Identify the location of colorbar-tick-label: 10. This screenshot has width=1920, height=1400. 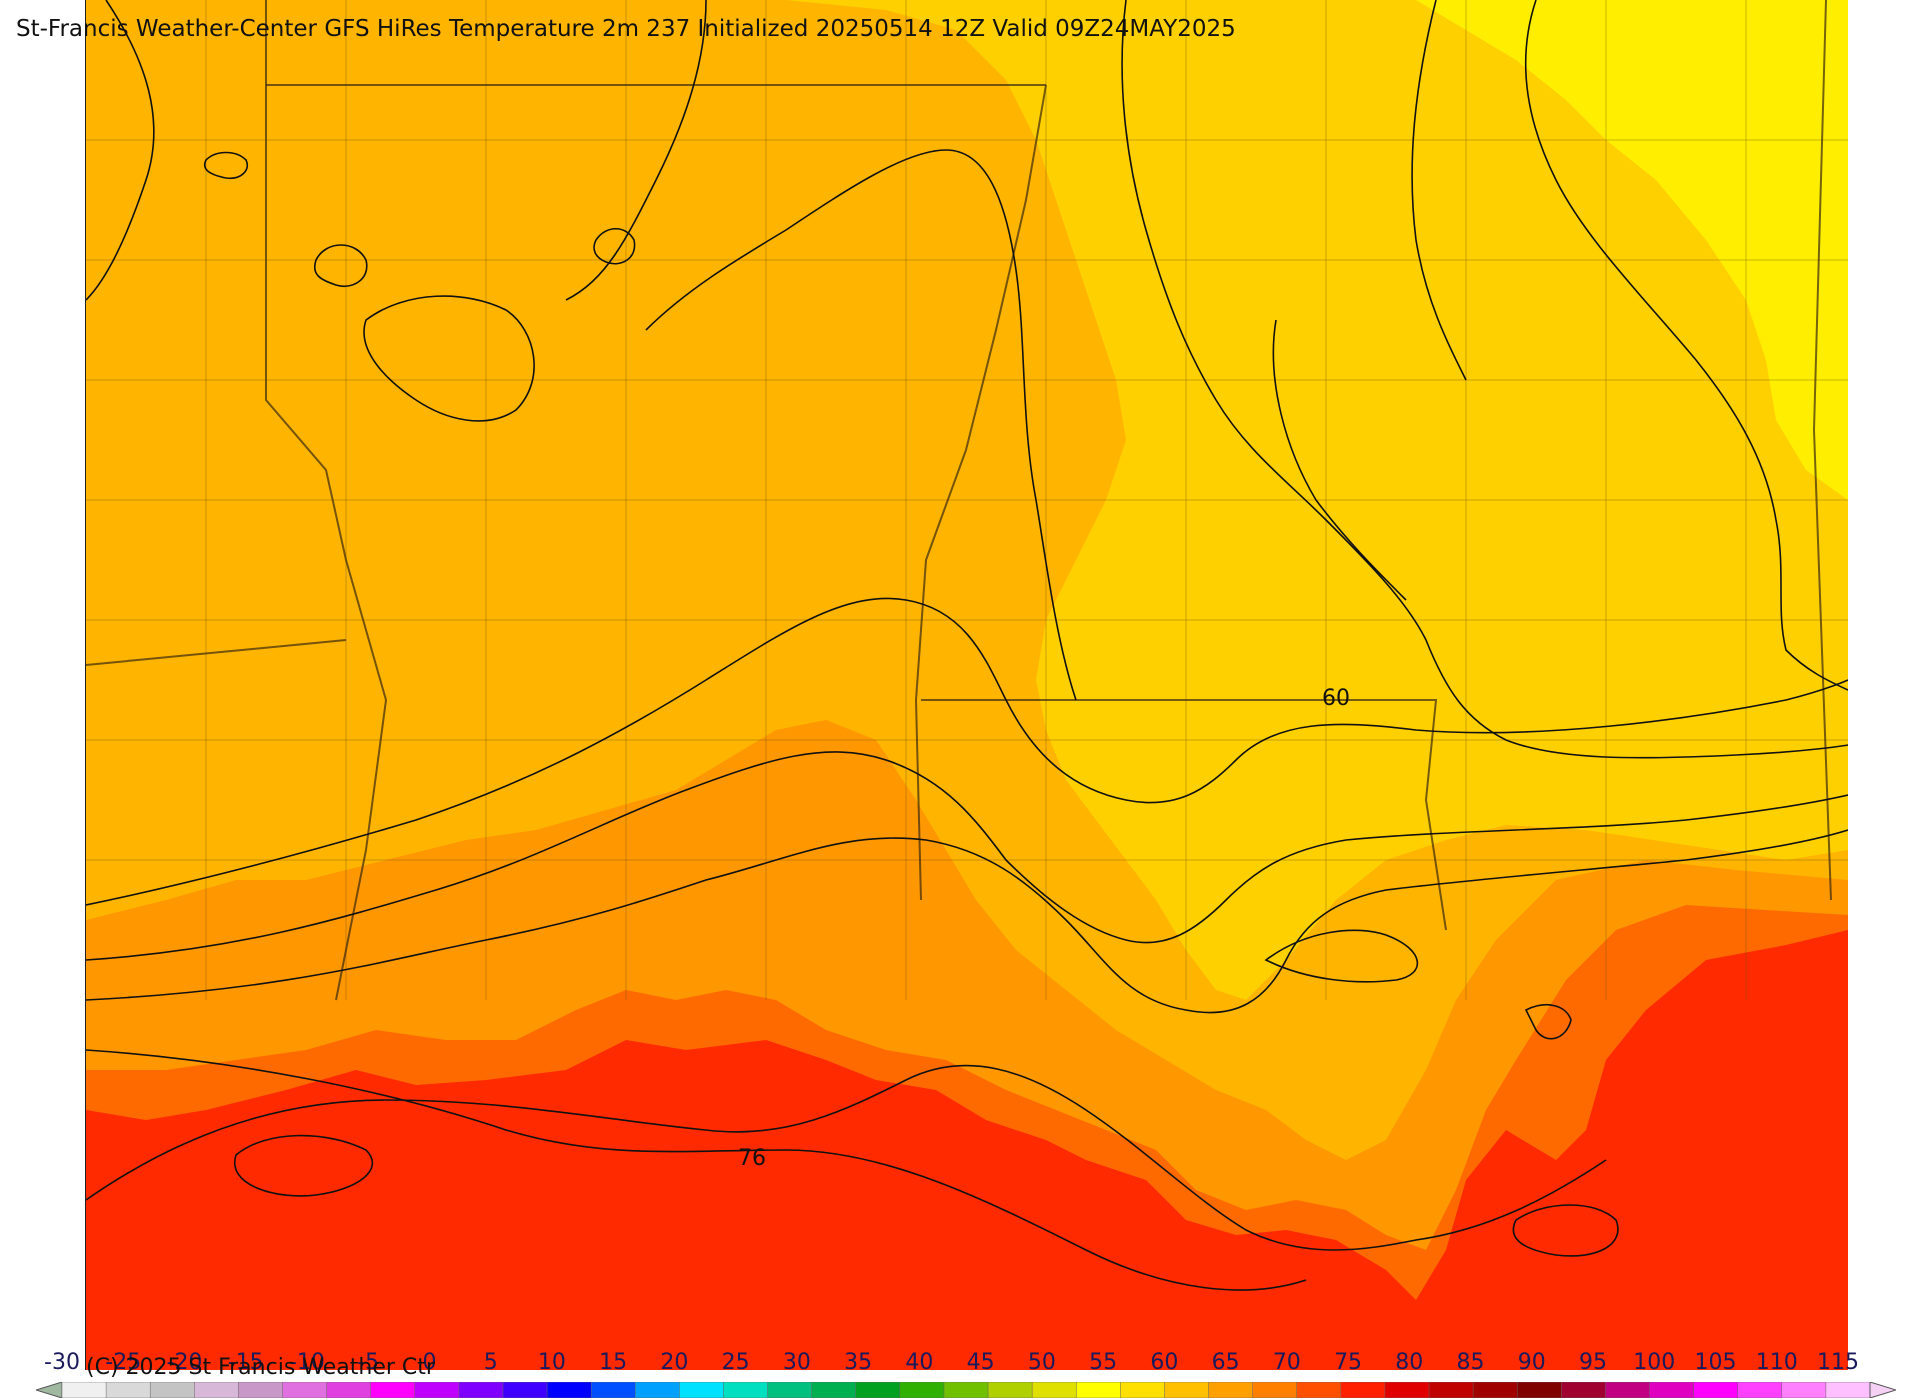
(551, 1362).